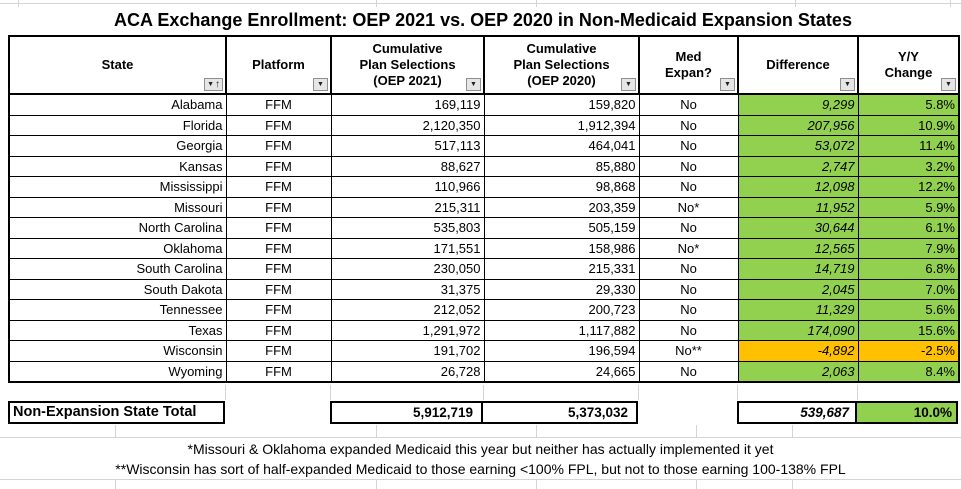  I want to click on cell-difference: 2,063, so click(798, 371).